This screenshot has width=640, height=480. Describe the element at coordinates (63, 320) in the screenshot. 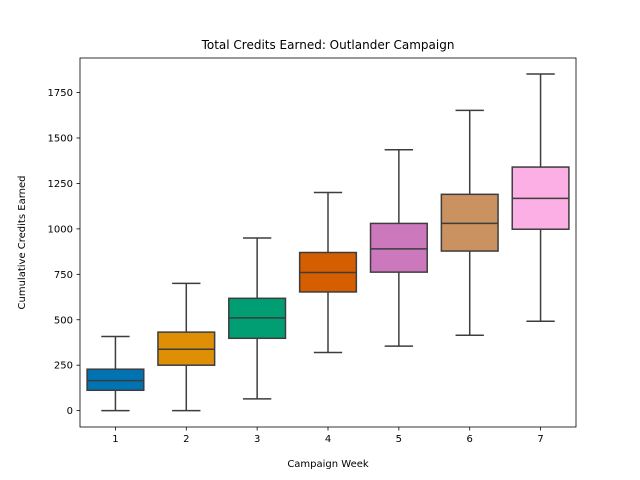

I see `y-tick-label: 500` at that location.